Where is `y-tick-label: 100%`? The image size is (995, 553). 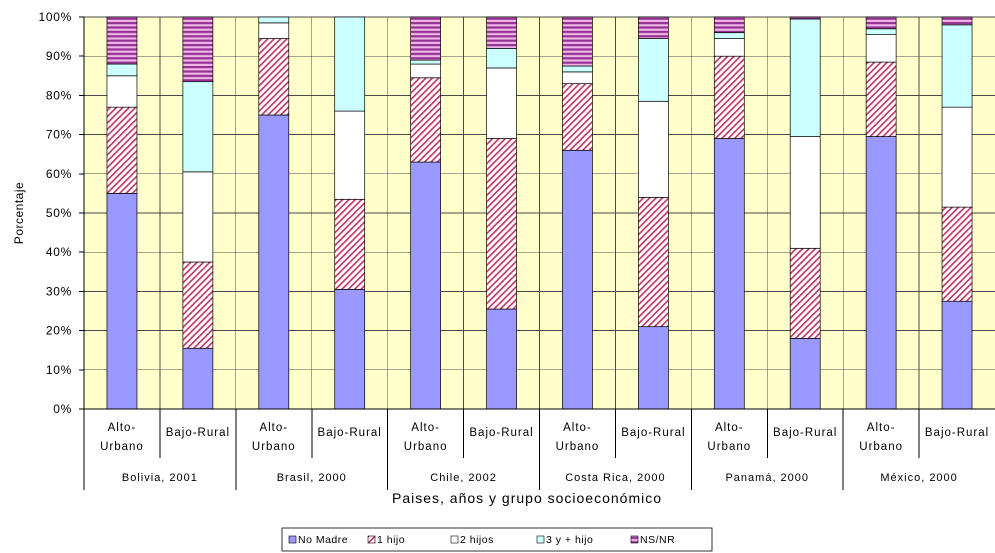 y-tick-label: 100% is located at coordinates (56, 17).